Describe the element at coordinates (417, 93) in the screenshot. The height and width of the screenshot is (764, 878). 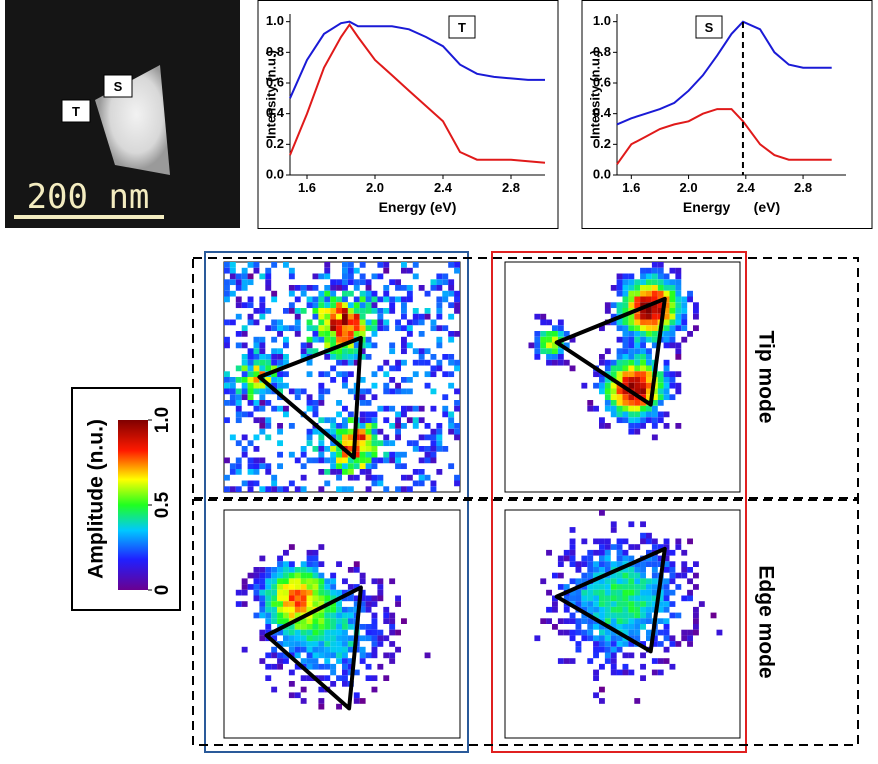
I see `series-line` at that location.